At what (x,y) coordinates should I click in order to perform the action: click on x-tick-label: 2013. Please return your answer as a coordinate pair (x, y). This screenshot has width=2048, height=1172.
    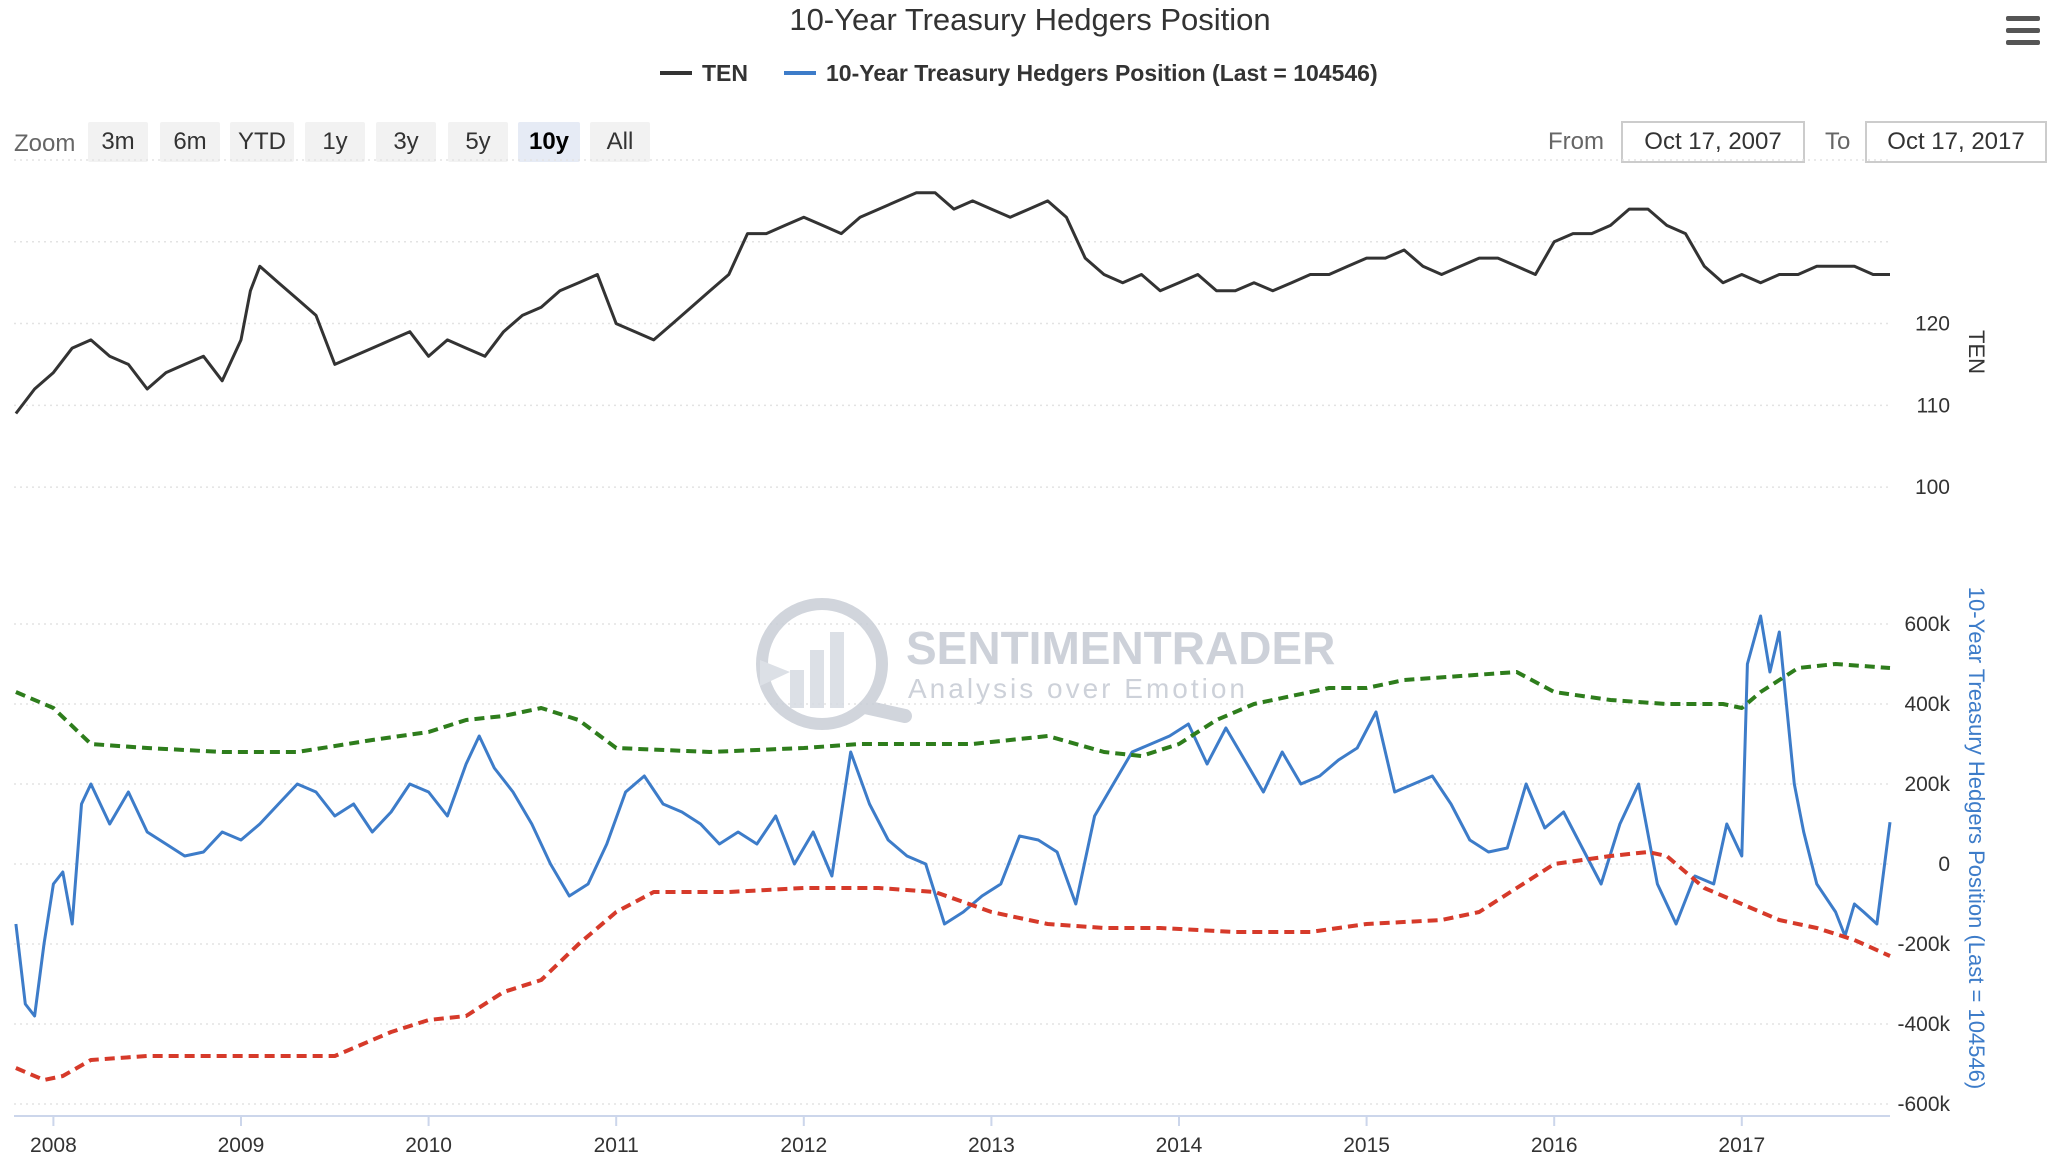
    Looking at the image, I should click on (991, 1145).